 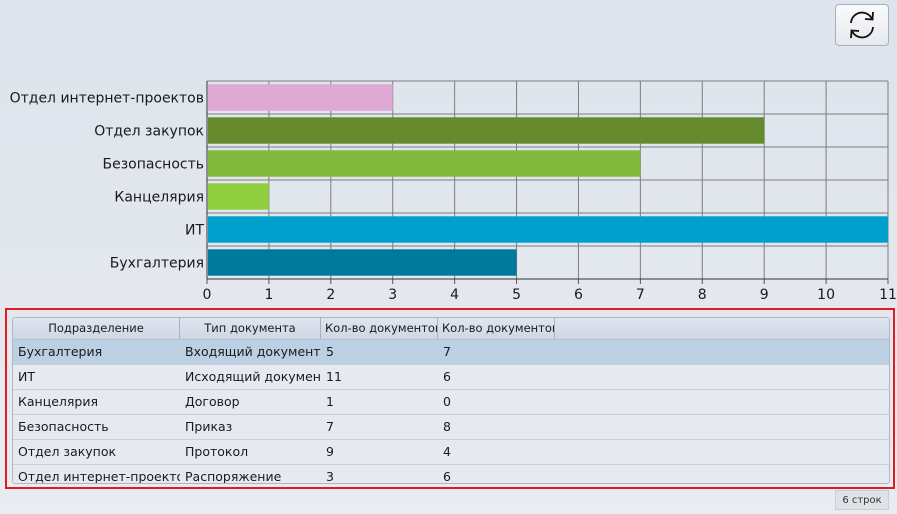 I want to click on refresh-button, so click(x=862, y=25).